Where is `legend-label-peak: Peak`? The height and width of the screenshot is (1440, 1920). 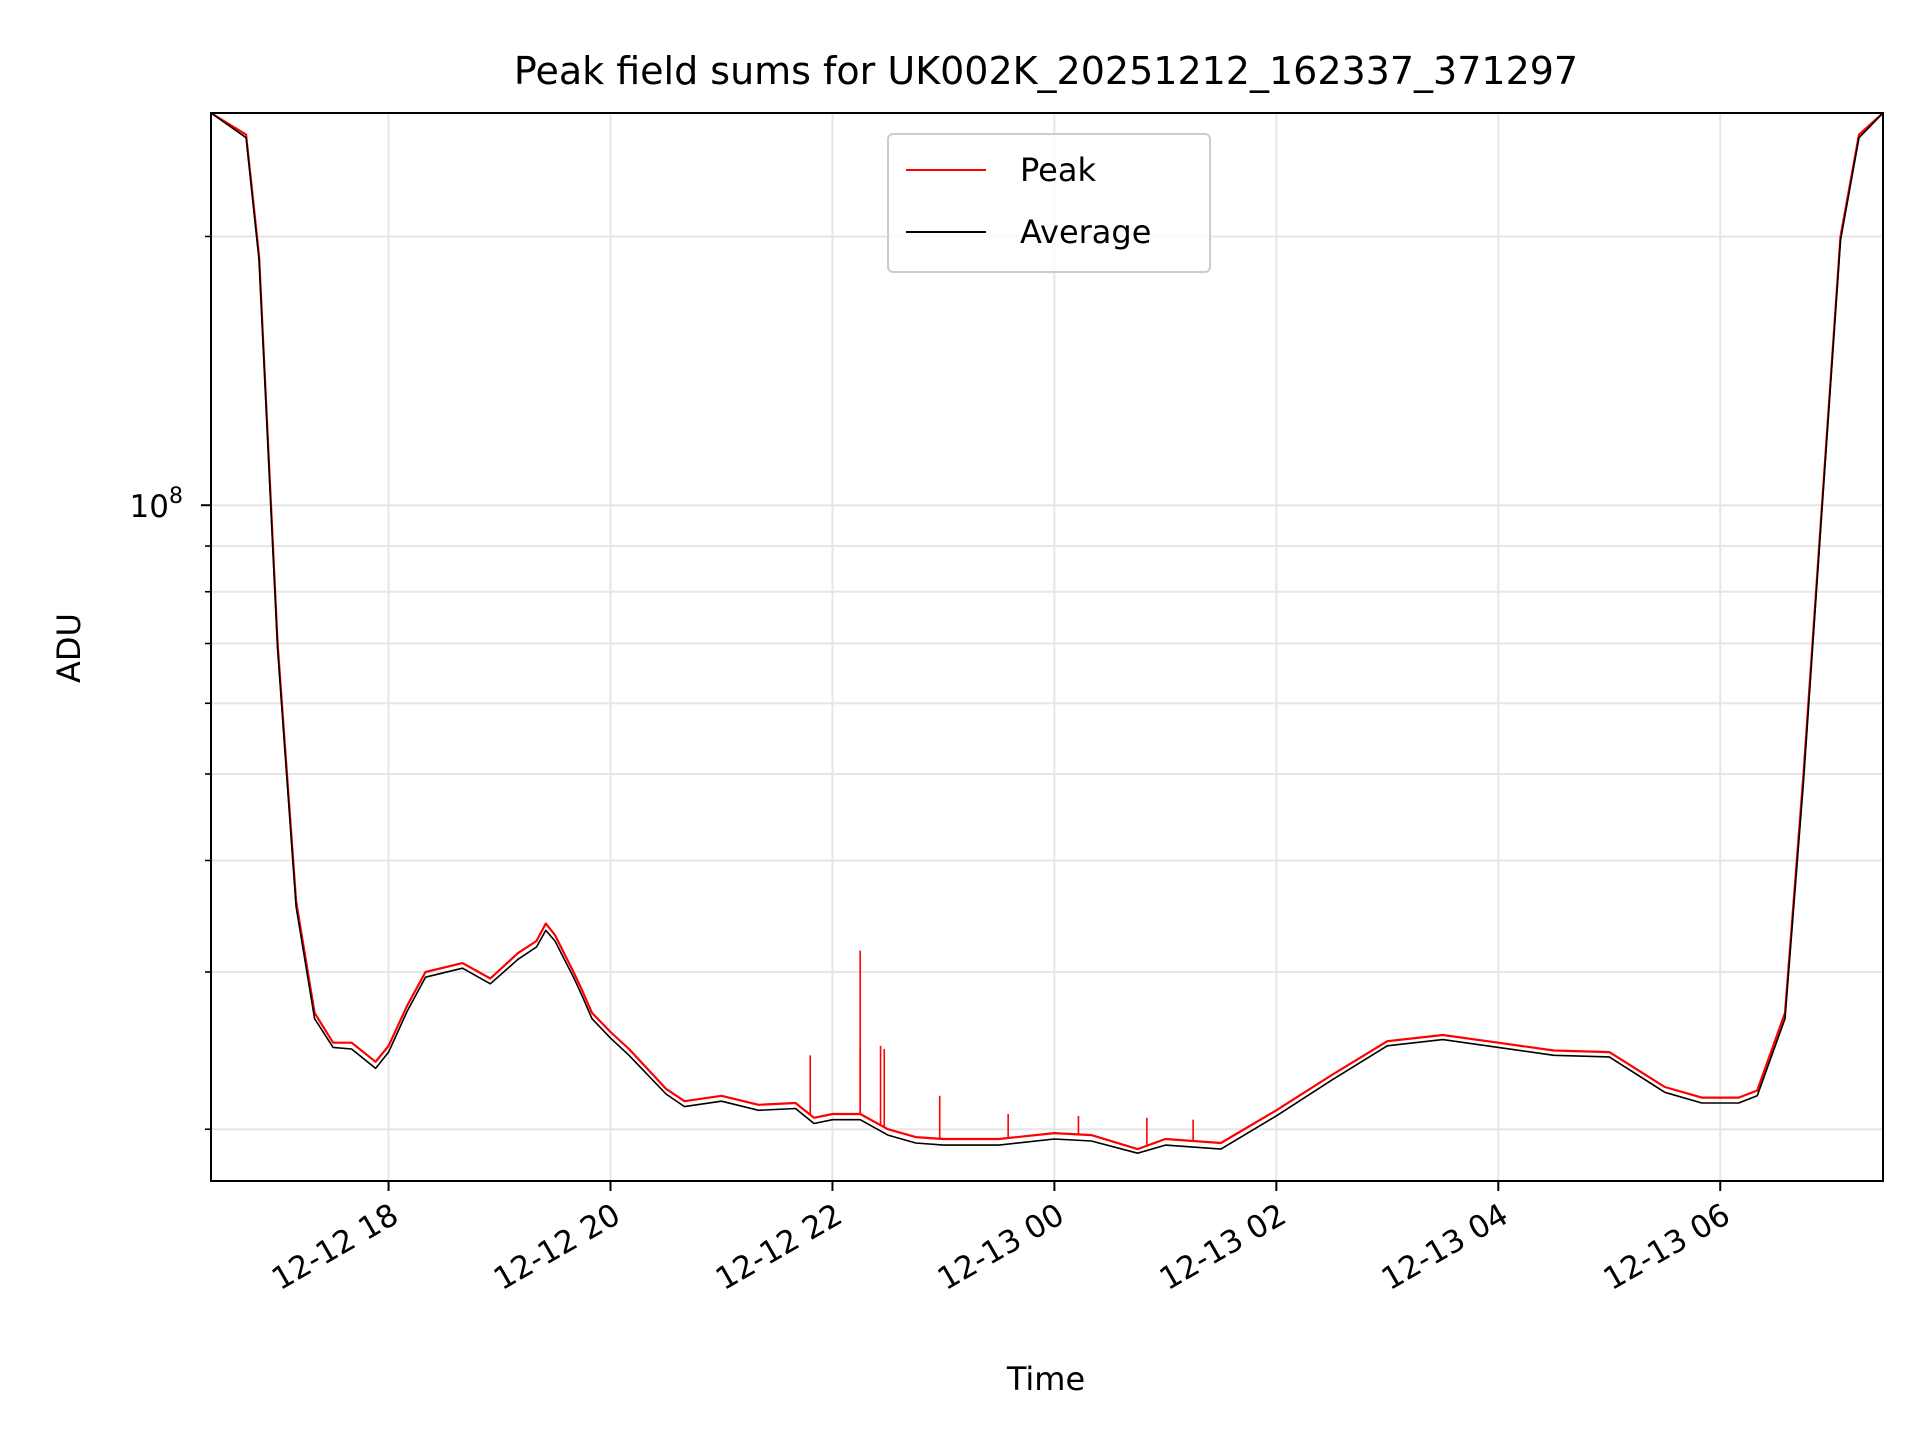
legend-label-peak: Peak is located at coordinates (1058, 170).